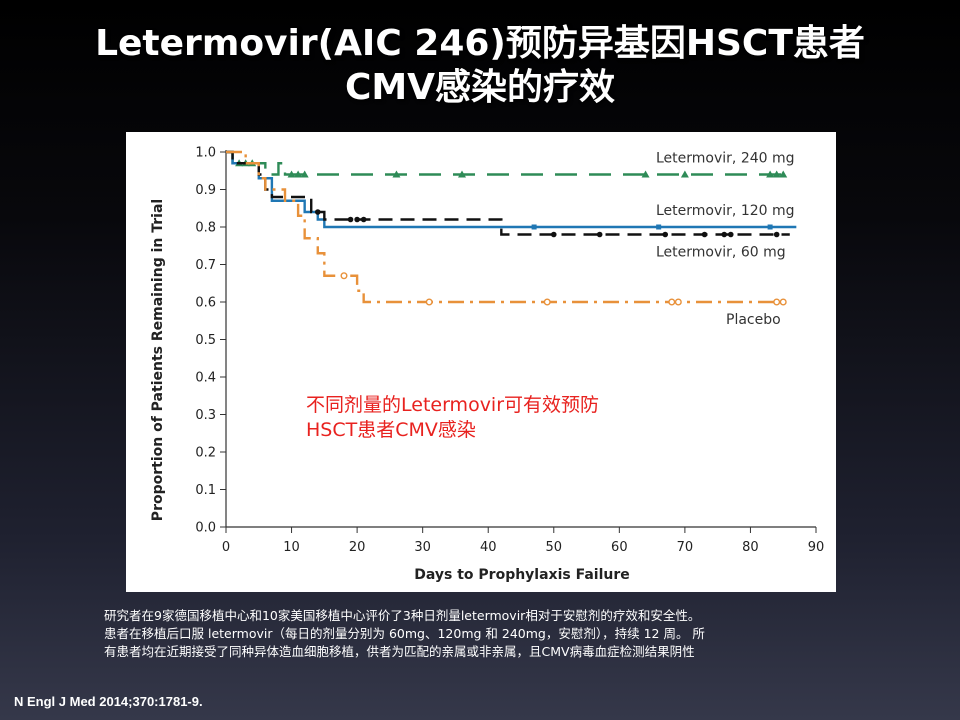  I want to click on series-label: Letermovir, 60 mg, so click(721, 253).